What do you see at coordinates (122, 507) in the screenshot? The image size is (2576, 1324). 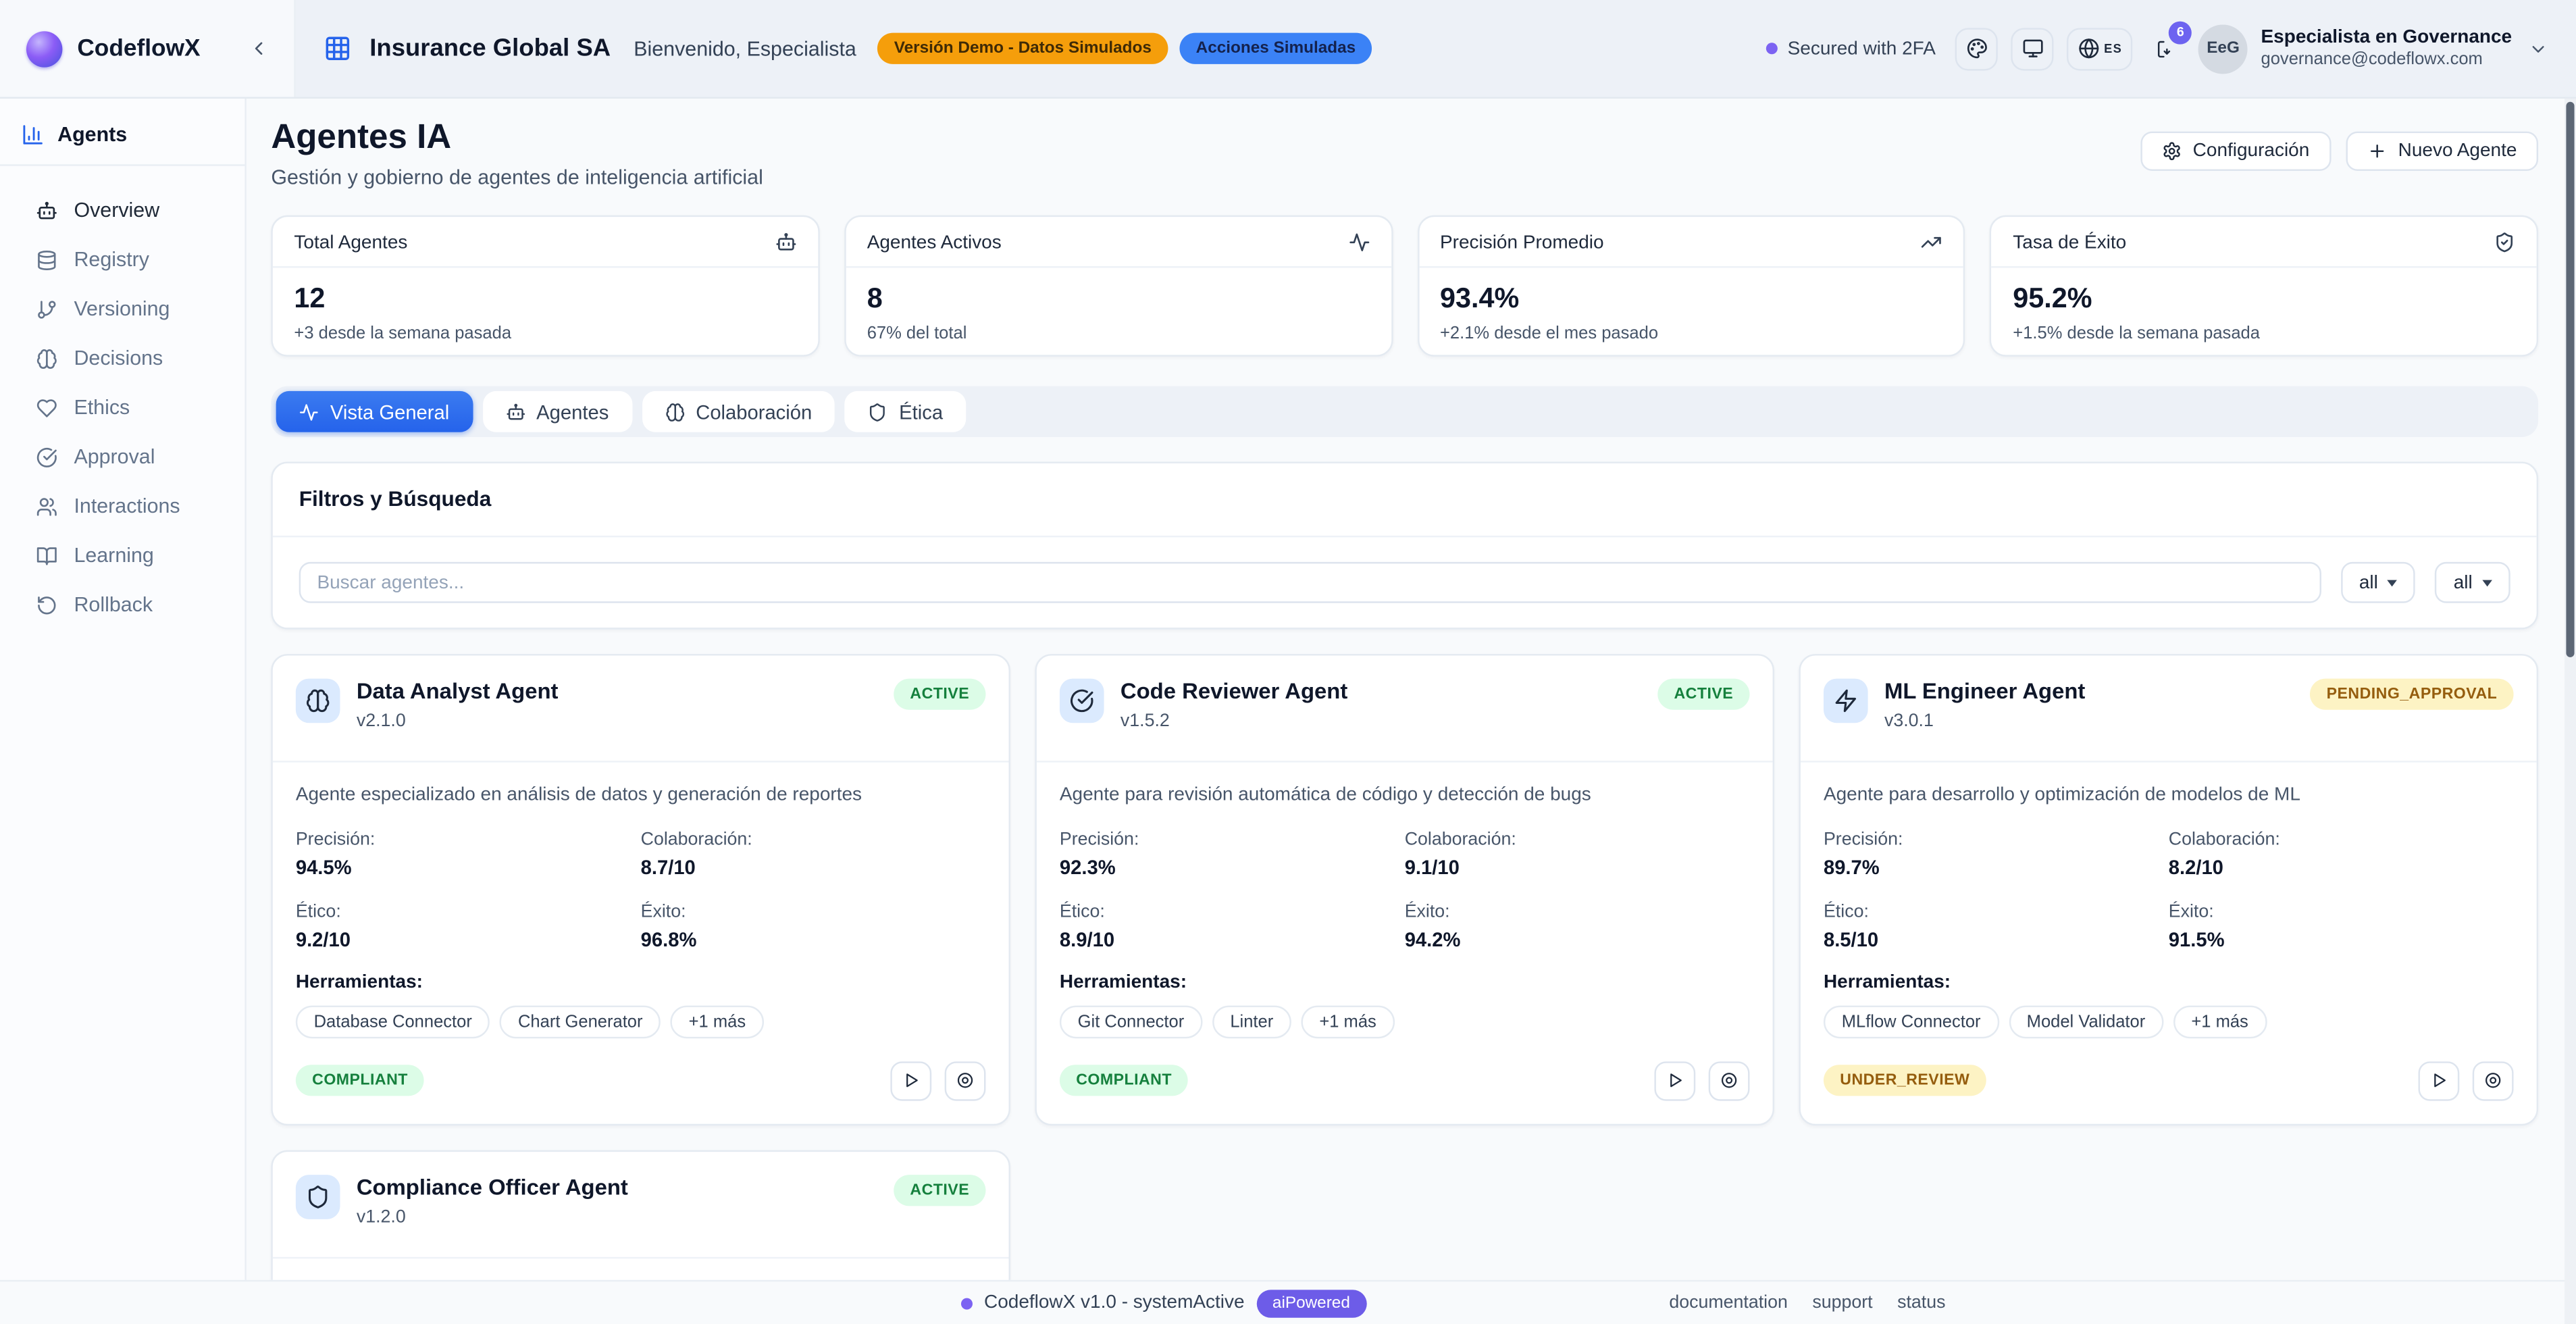 I see `sidebar-item-interactions: Interactions` at bounding box center [122, 507].